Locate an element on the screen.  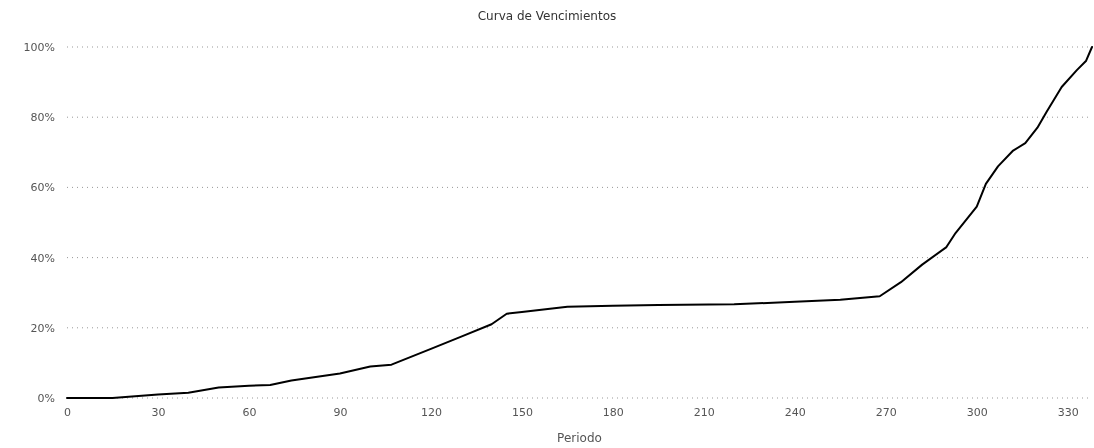
x-tick-label: 150 is located at coordinates (522, 412).